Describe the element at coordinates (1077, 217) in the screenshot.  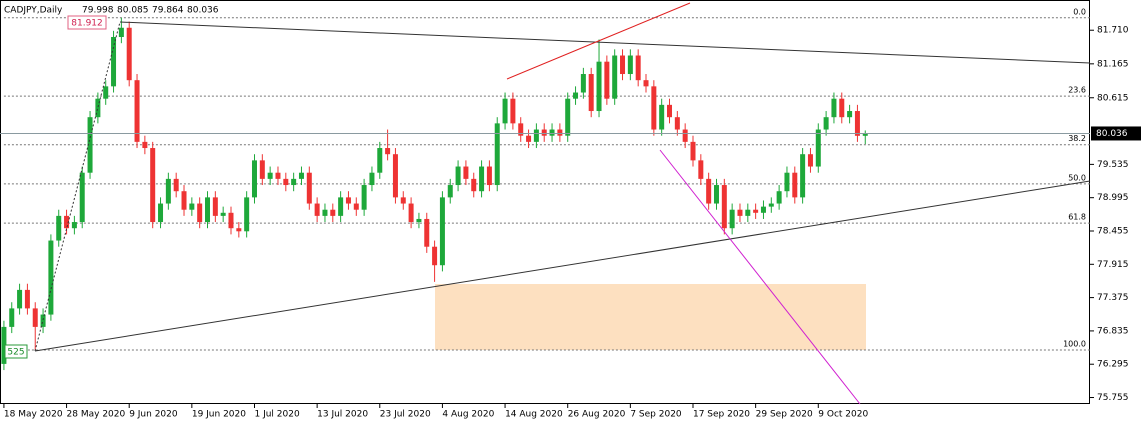
I see `fib-label: 61.8` at that location.